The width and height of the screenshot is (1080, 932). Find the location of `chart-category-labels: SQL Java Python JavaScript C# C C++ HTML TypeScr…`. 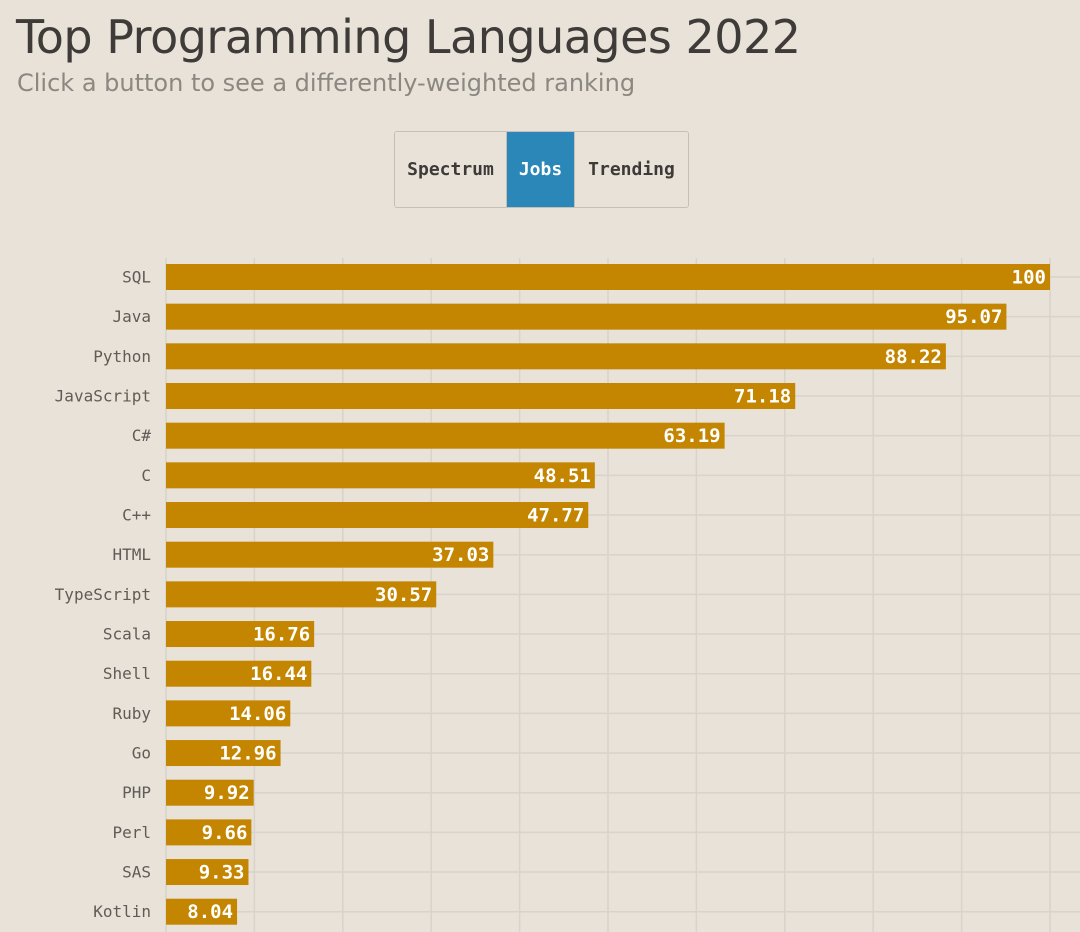

chart-category-labels: SQL Java Python JavaScript C# C C++ HTML TypeScr… is located at coordinates (103, 595).